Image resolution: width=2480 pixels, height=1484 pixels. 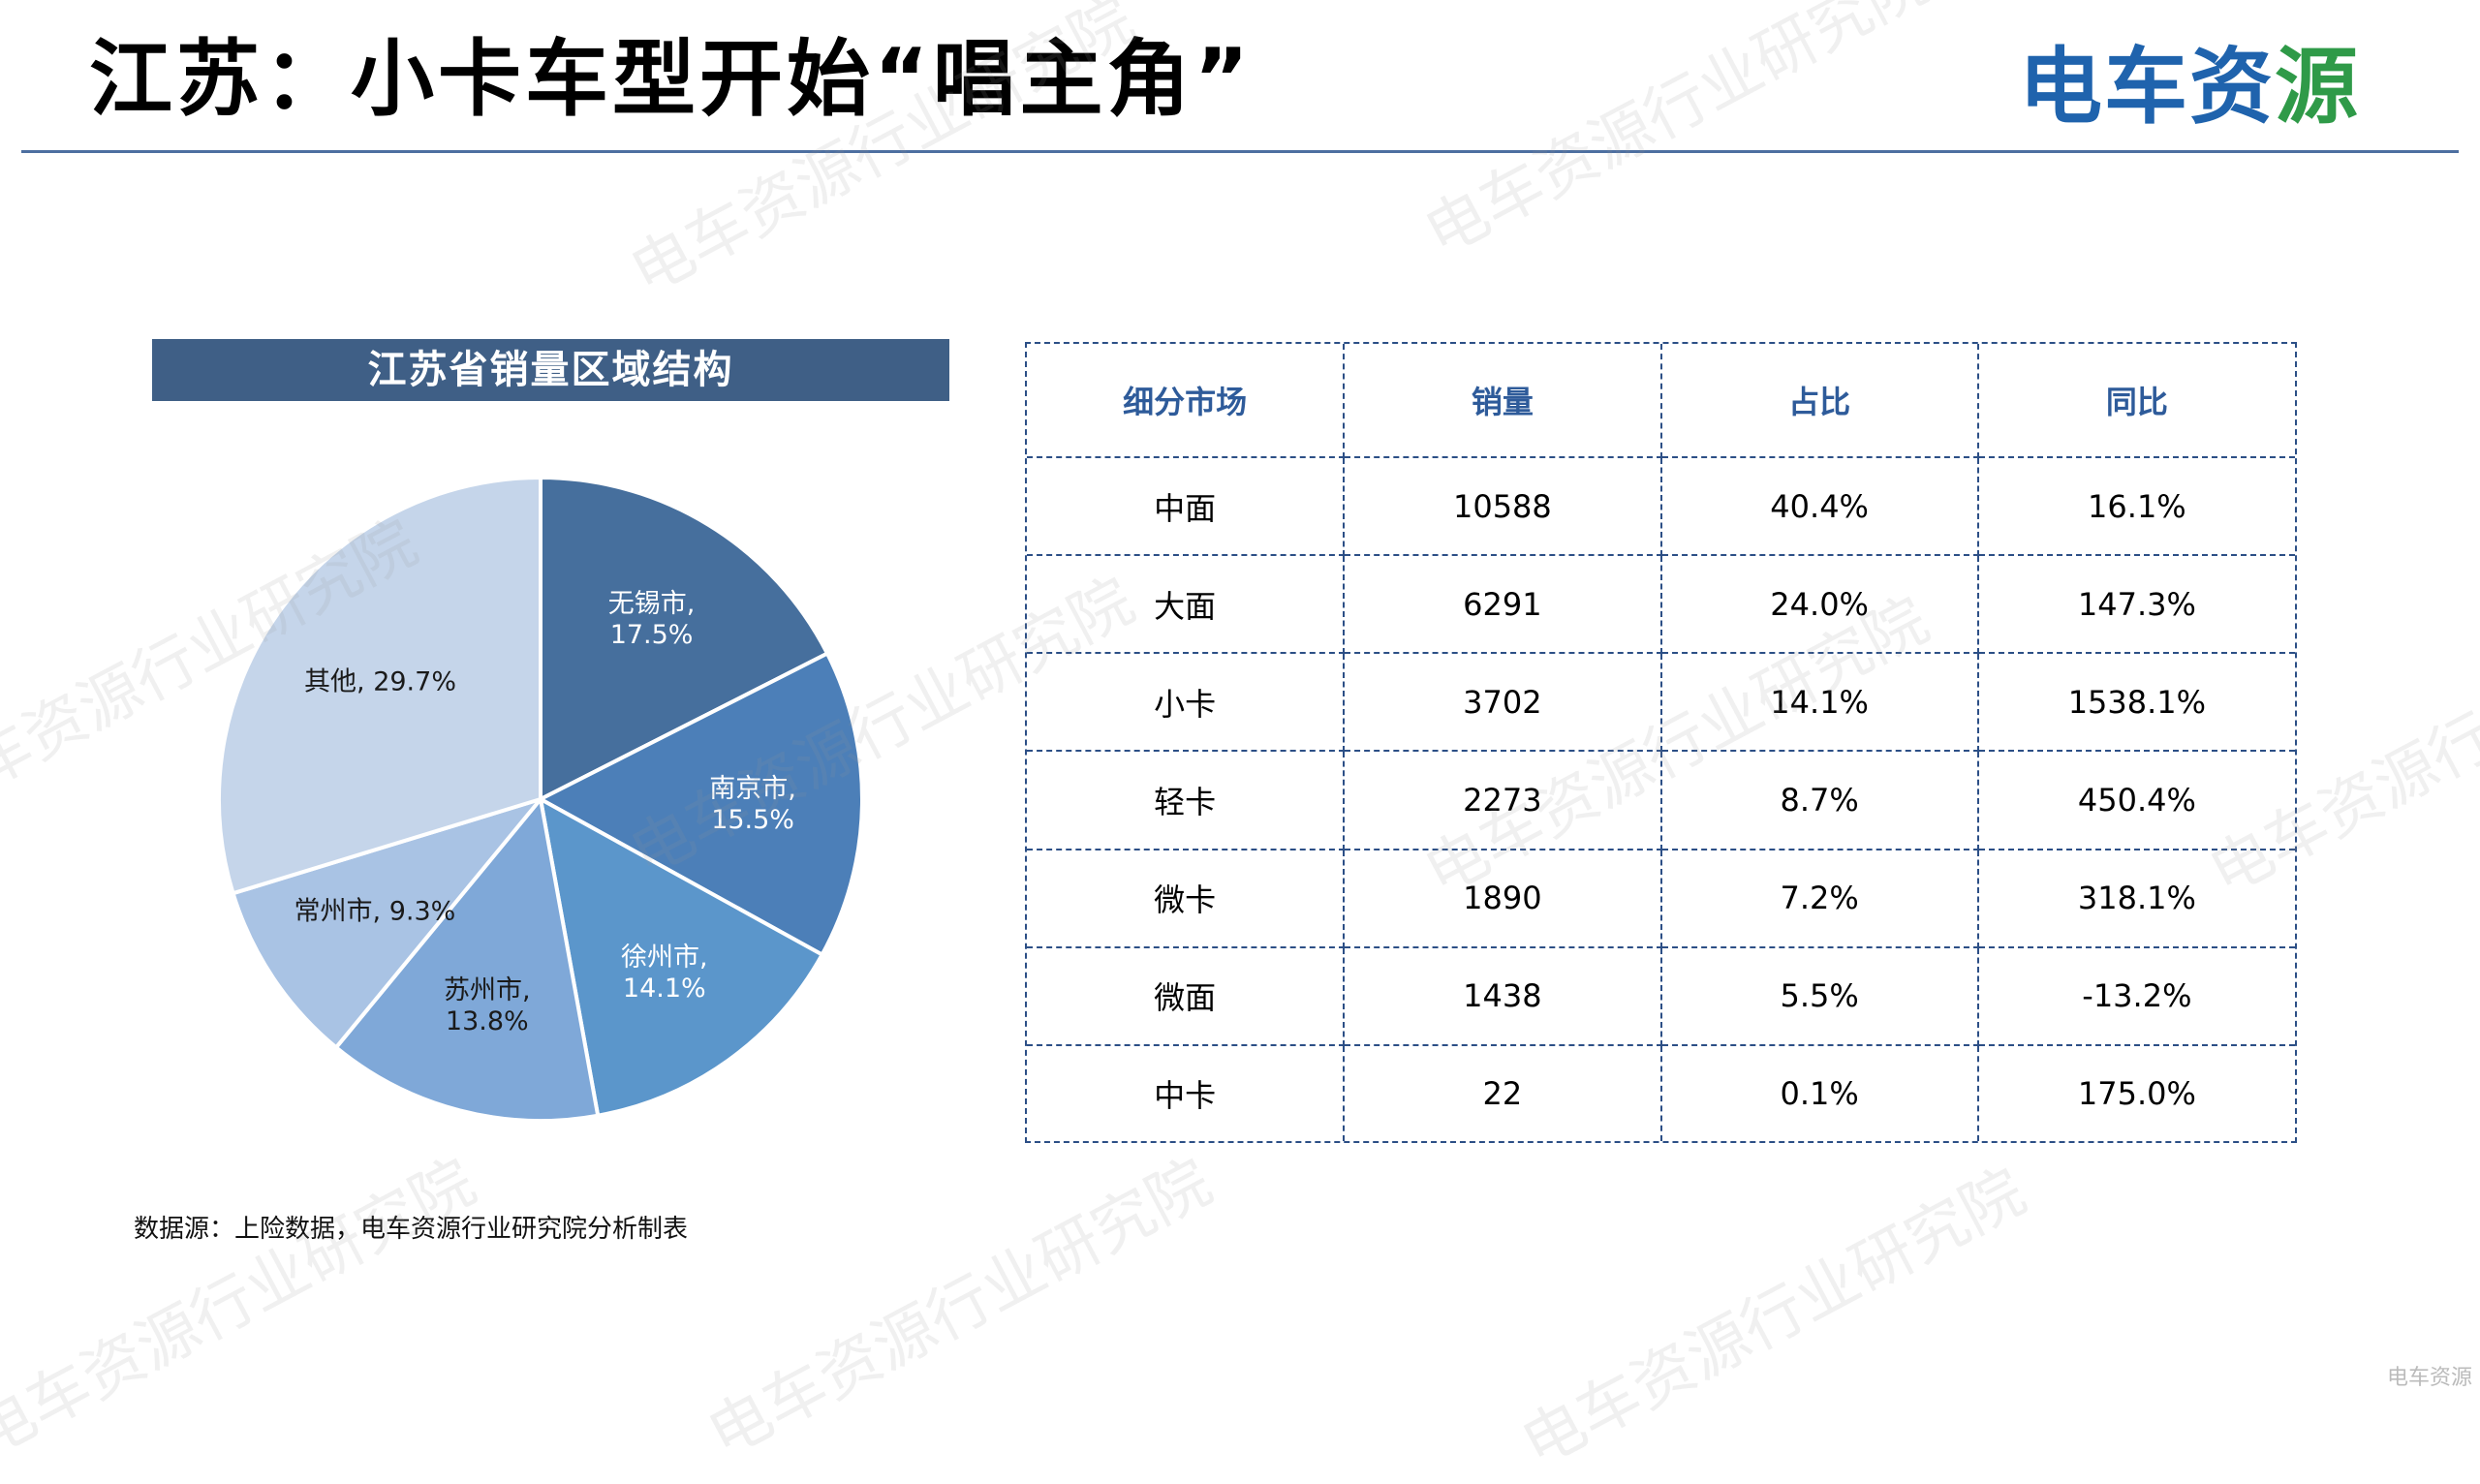 I want to click on cell-share: 7.2%, so click(x=1819, y=898).